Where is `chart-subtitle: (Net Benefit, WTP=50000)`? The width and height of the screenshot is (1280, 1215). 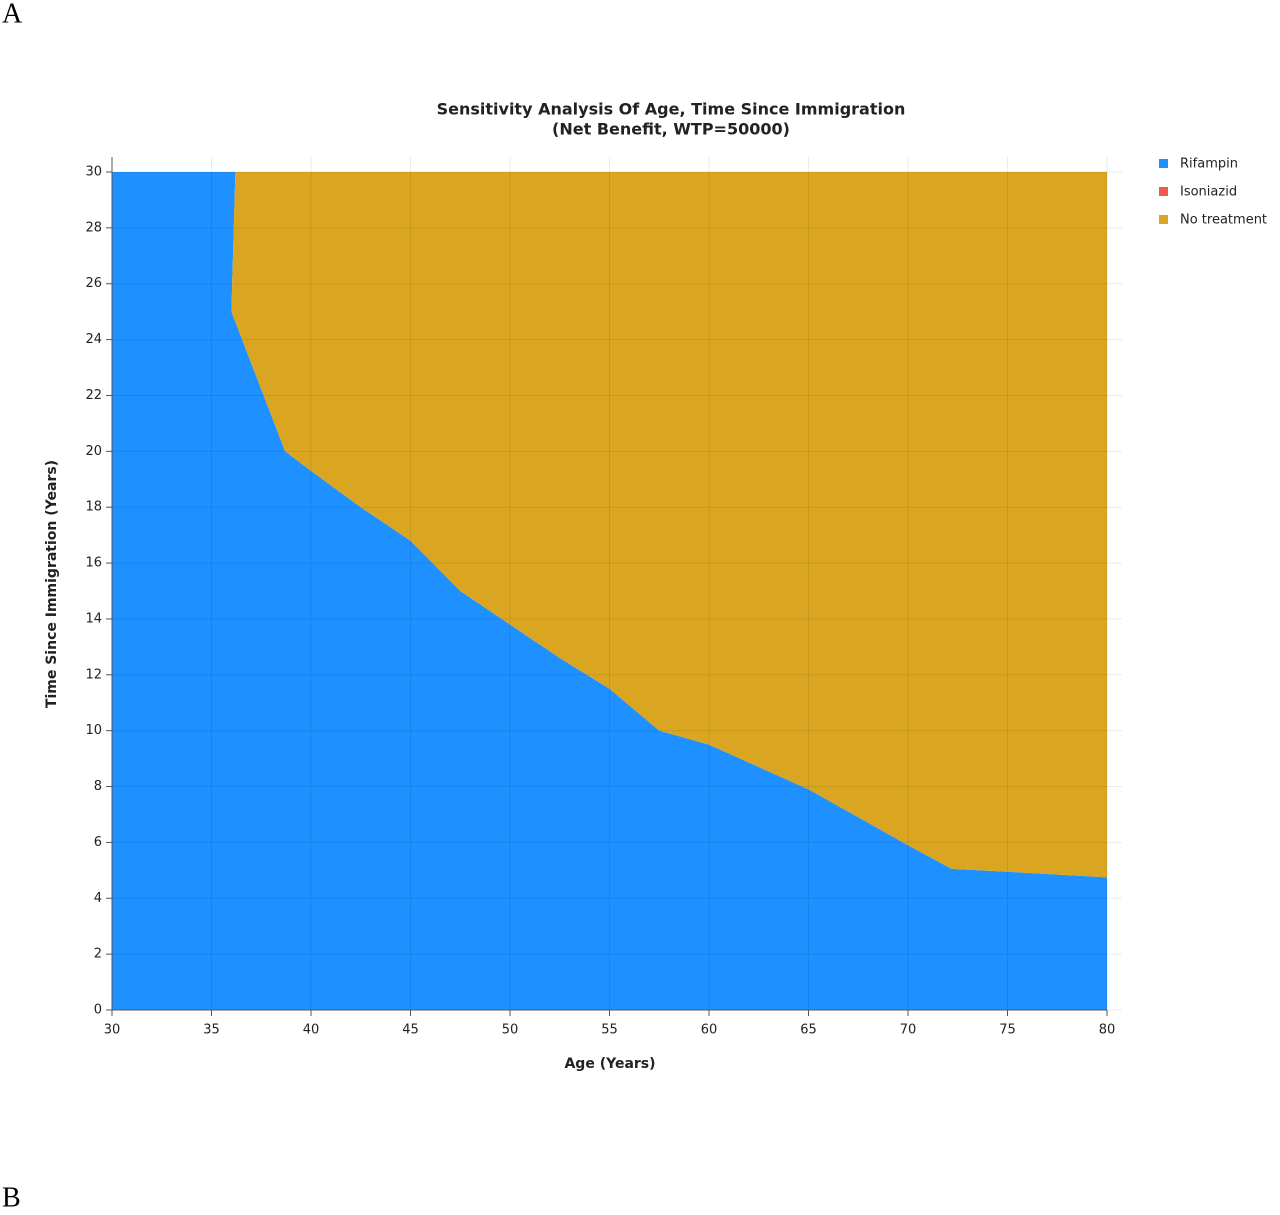
chart-subtitle: (Net Benefit, WTP=50000) is located at coordinates (671, 129).